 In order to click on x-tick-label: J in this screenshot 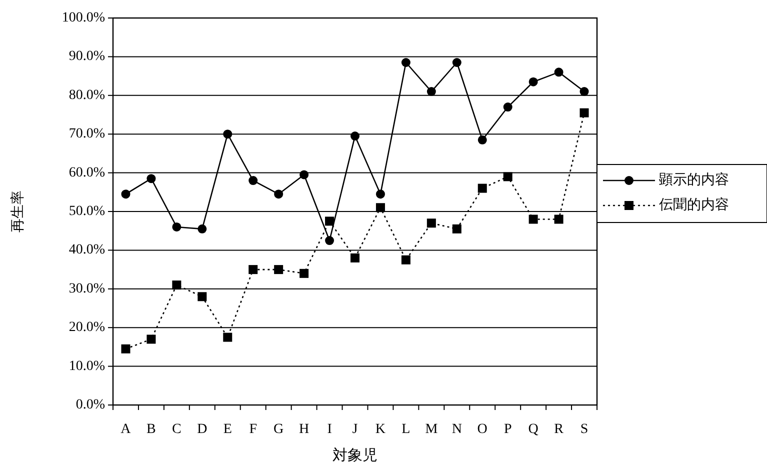, I will do `click(355, 429)`.